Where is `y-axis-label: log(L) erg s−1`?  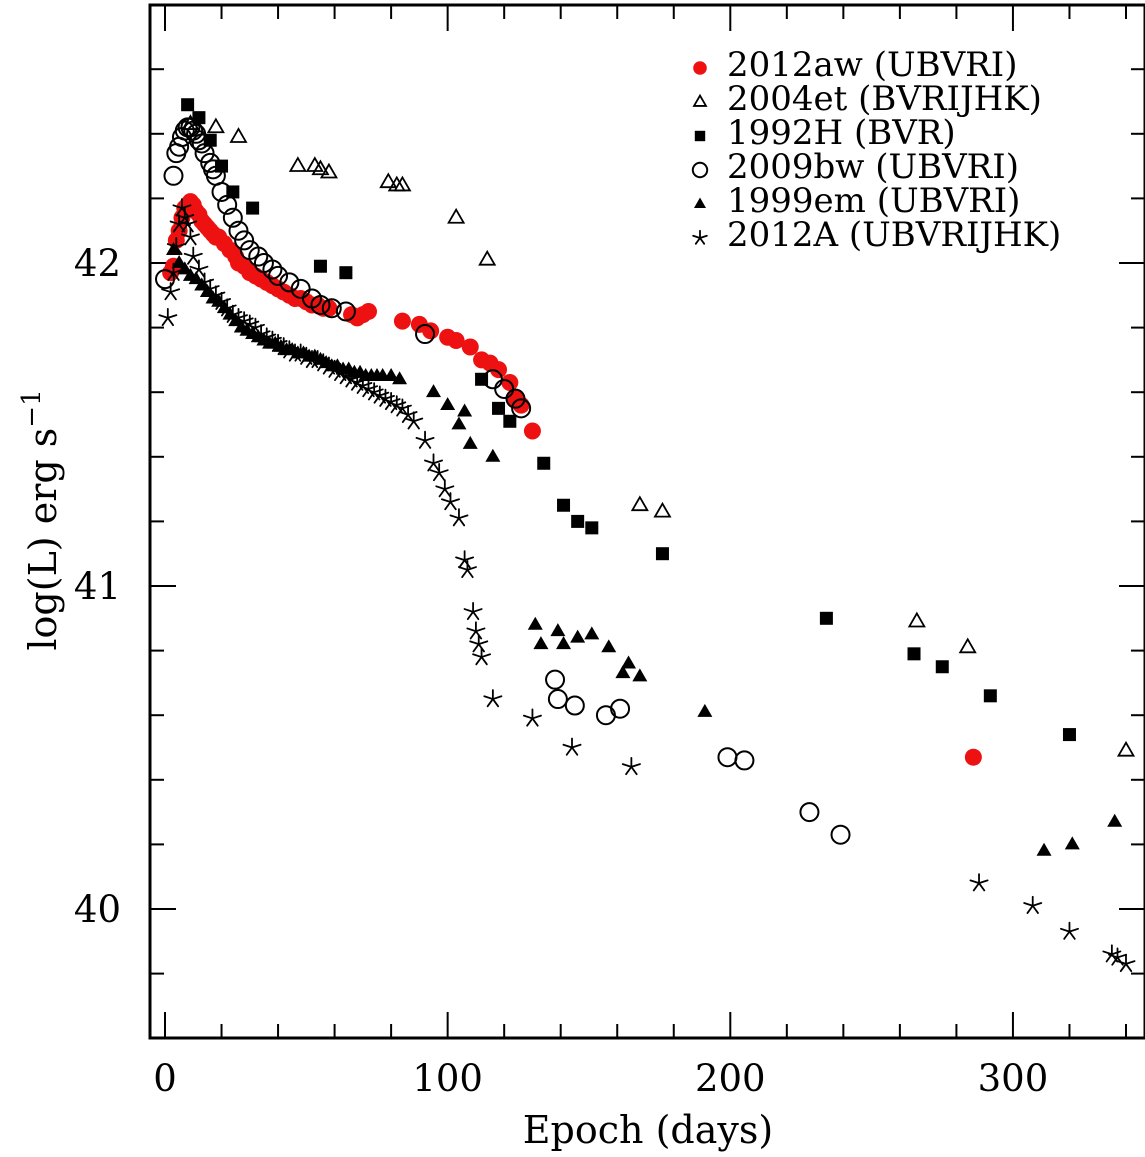
y-axis-label: log(L) erg s−1 is located at coordinates (41, 519).